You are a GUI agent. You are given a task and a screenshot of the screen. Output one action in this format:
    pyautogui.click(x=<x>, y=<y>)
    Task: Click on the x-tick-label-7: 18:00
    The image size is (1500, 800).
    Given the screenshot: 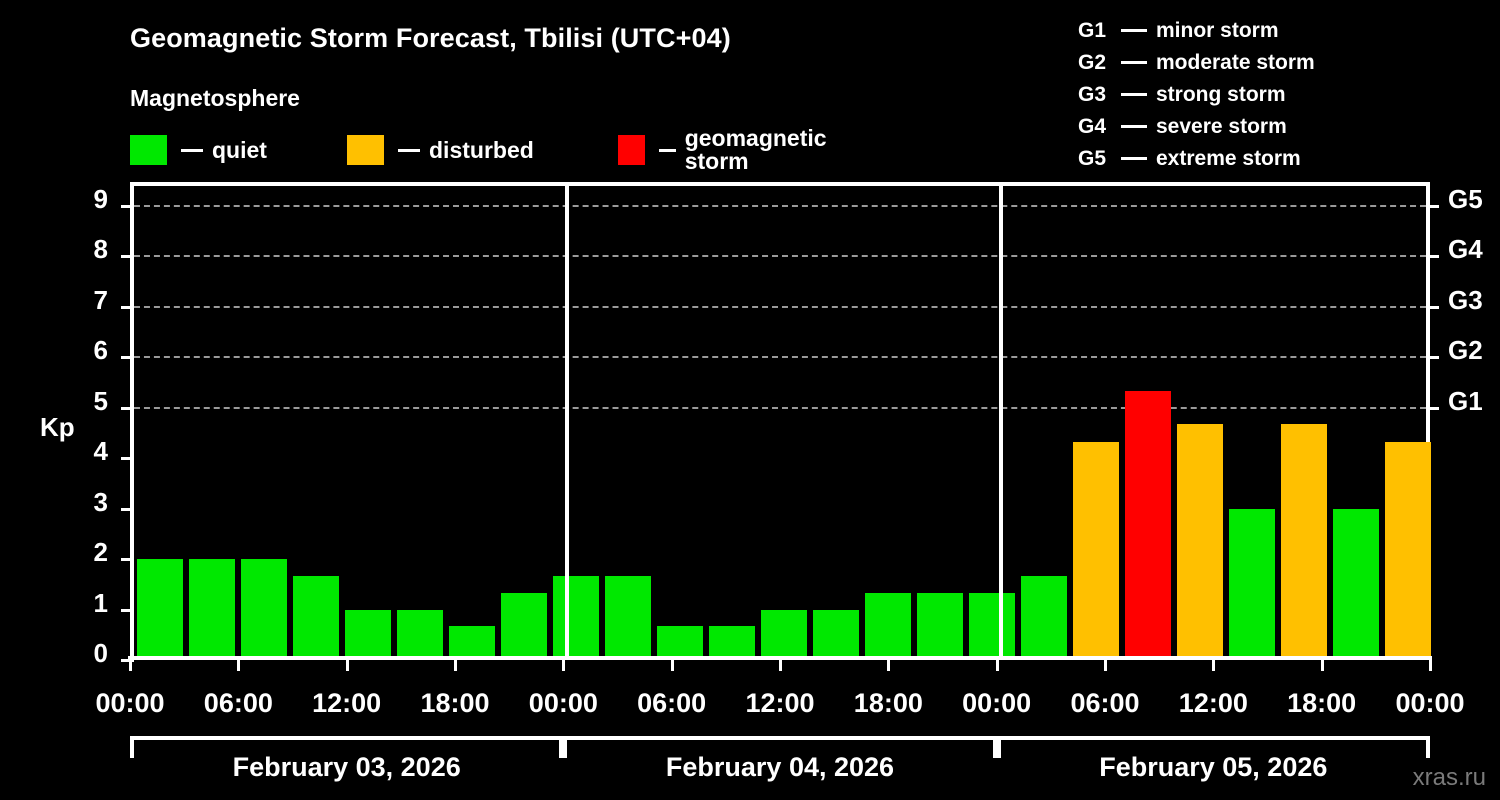 What is the action you would take?
    pyautogui.click(x=888, y=703)
    